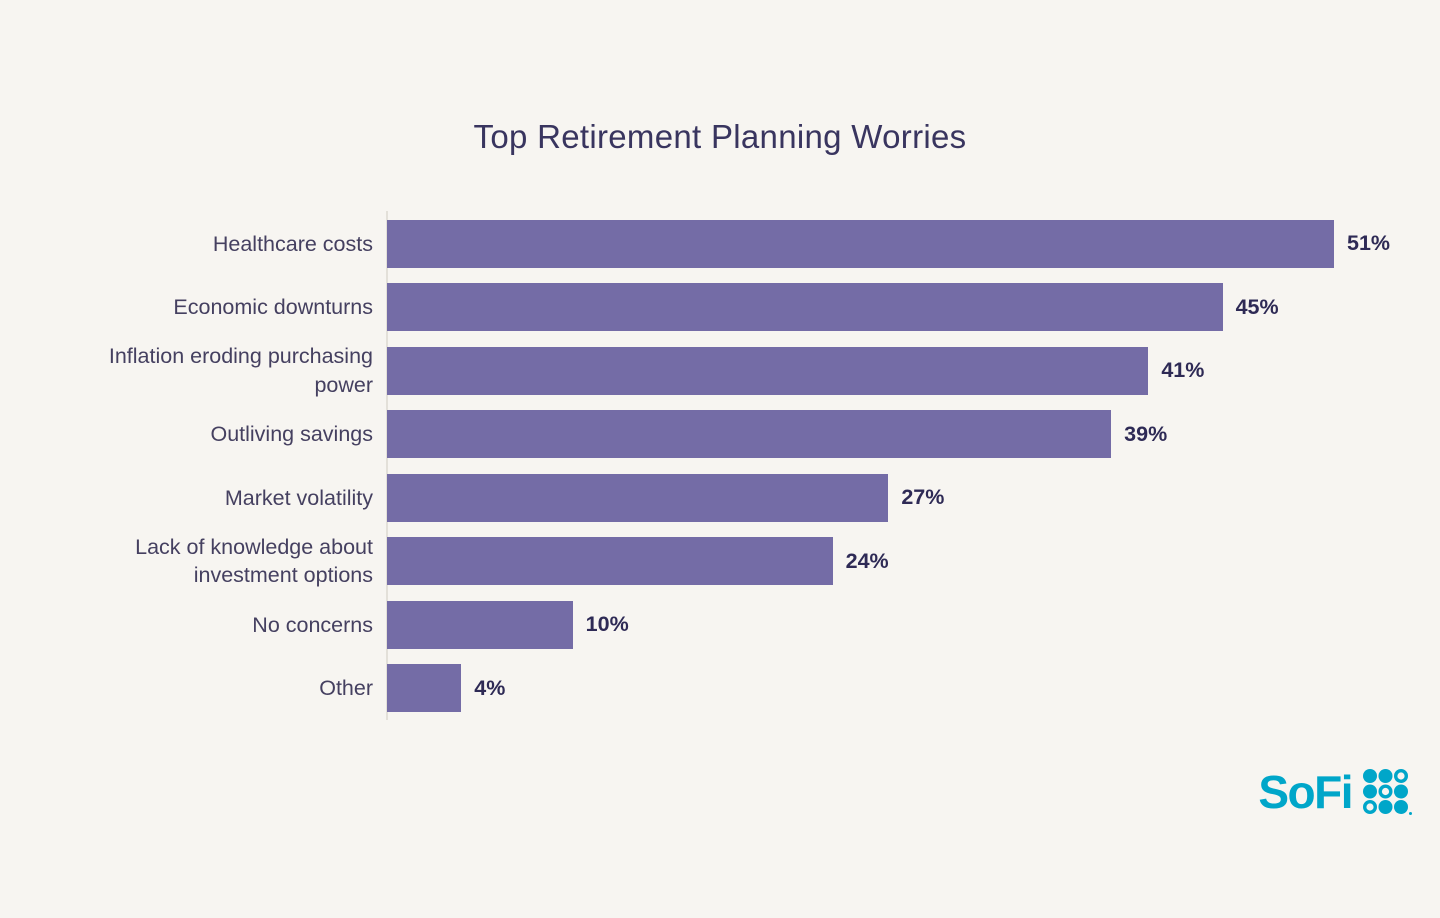  I want to click on chart-row: Inflation eroding purchasing power 41%, so click(720, 371).